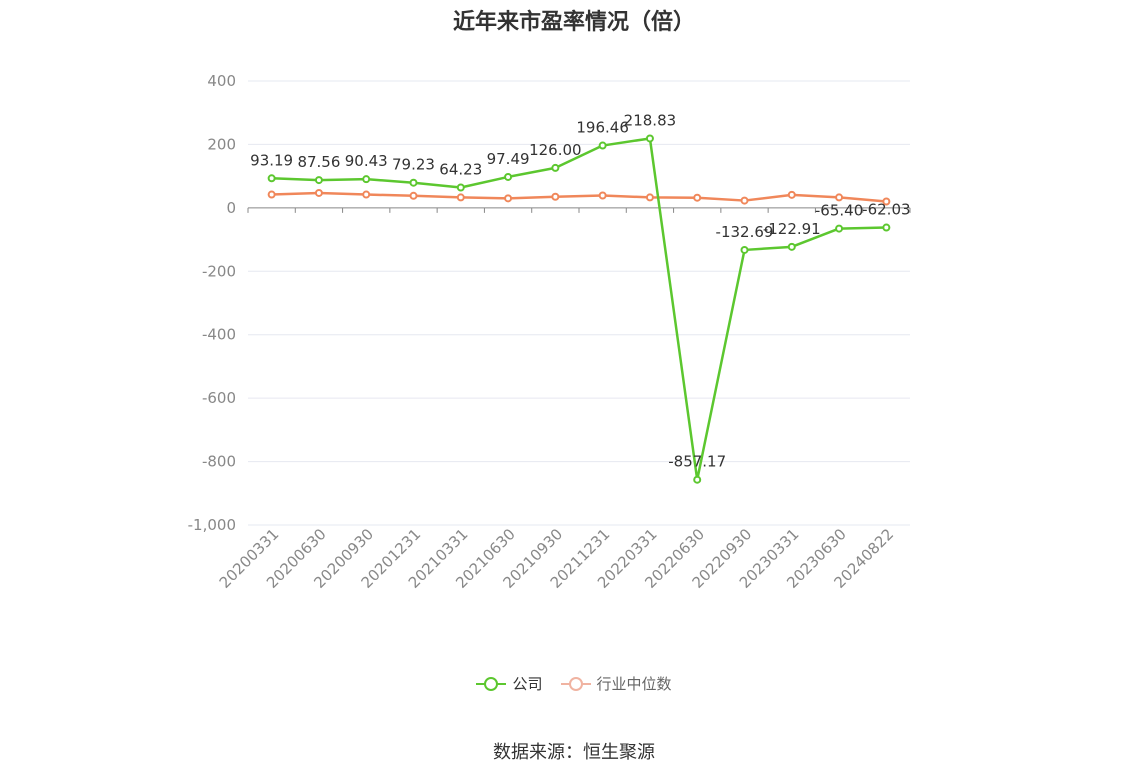  What do you see at coordinates (555, 150) in the screenshot?
I see `company-data-label: 126.00` at bounding box center [555, 150].